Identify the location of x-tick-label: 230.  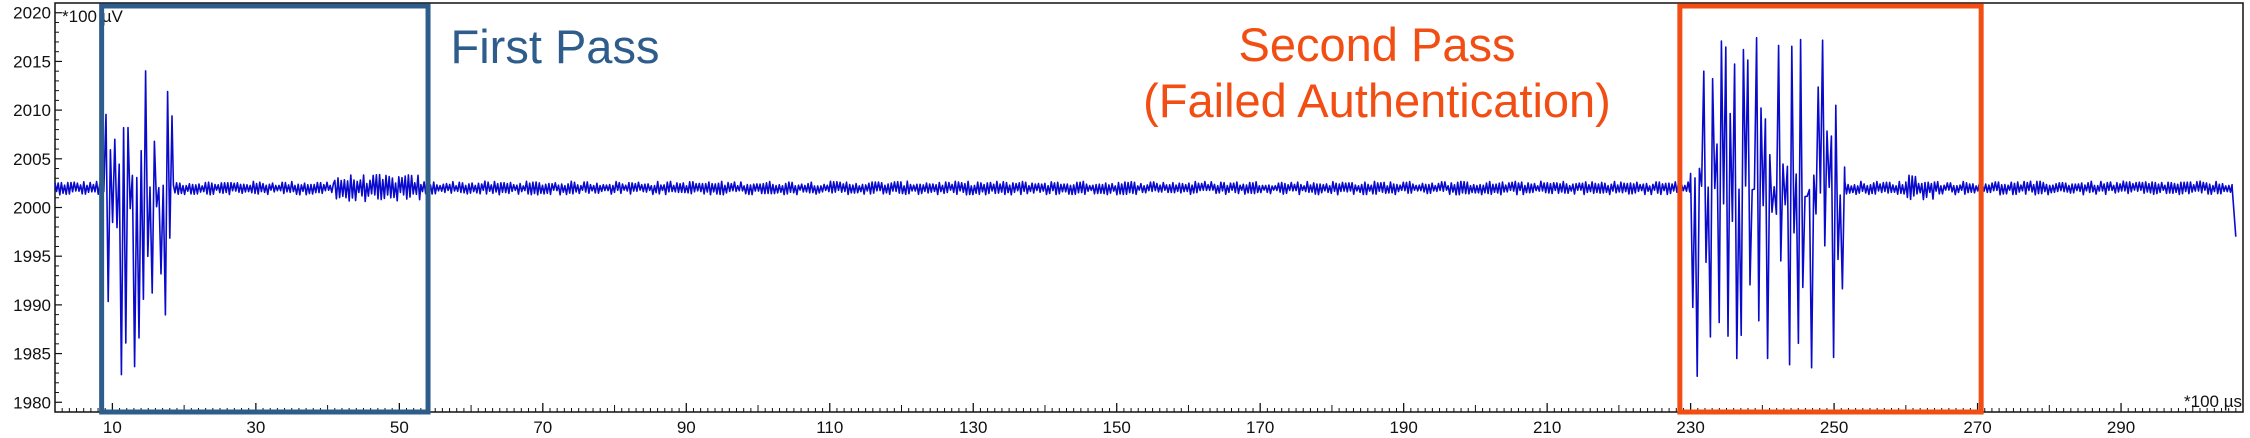
(1690, 427).